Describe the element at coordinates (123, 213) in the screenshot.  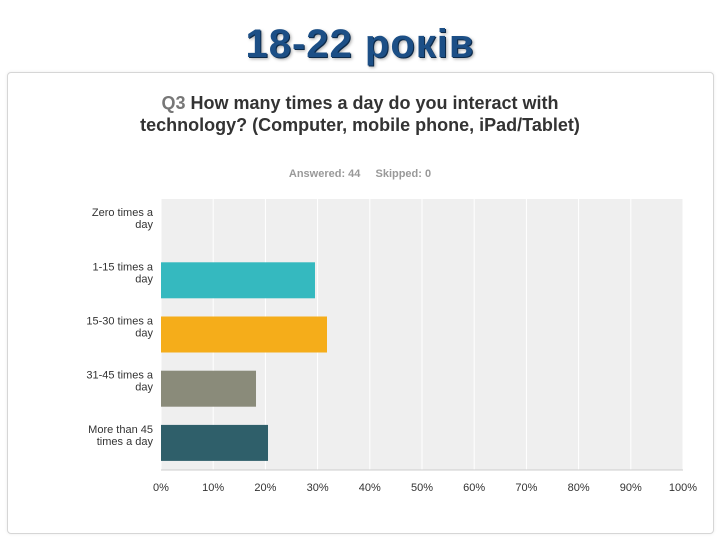
I see `category-label: Zero times a` at that location.